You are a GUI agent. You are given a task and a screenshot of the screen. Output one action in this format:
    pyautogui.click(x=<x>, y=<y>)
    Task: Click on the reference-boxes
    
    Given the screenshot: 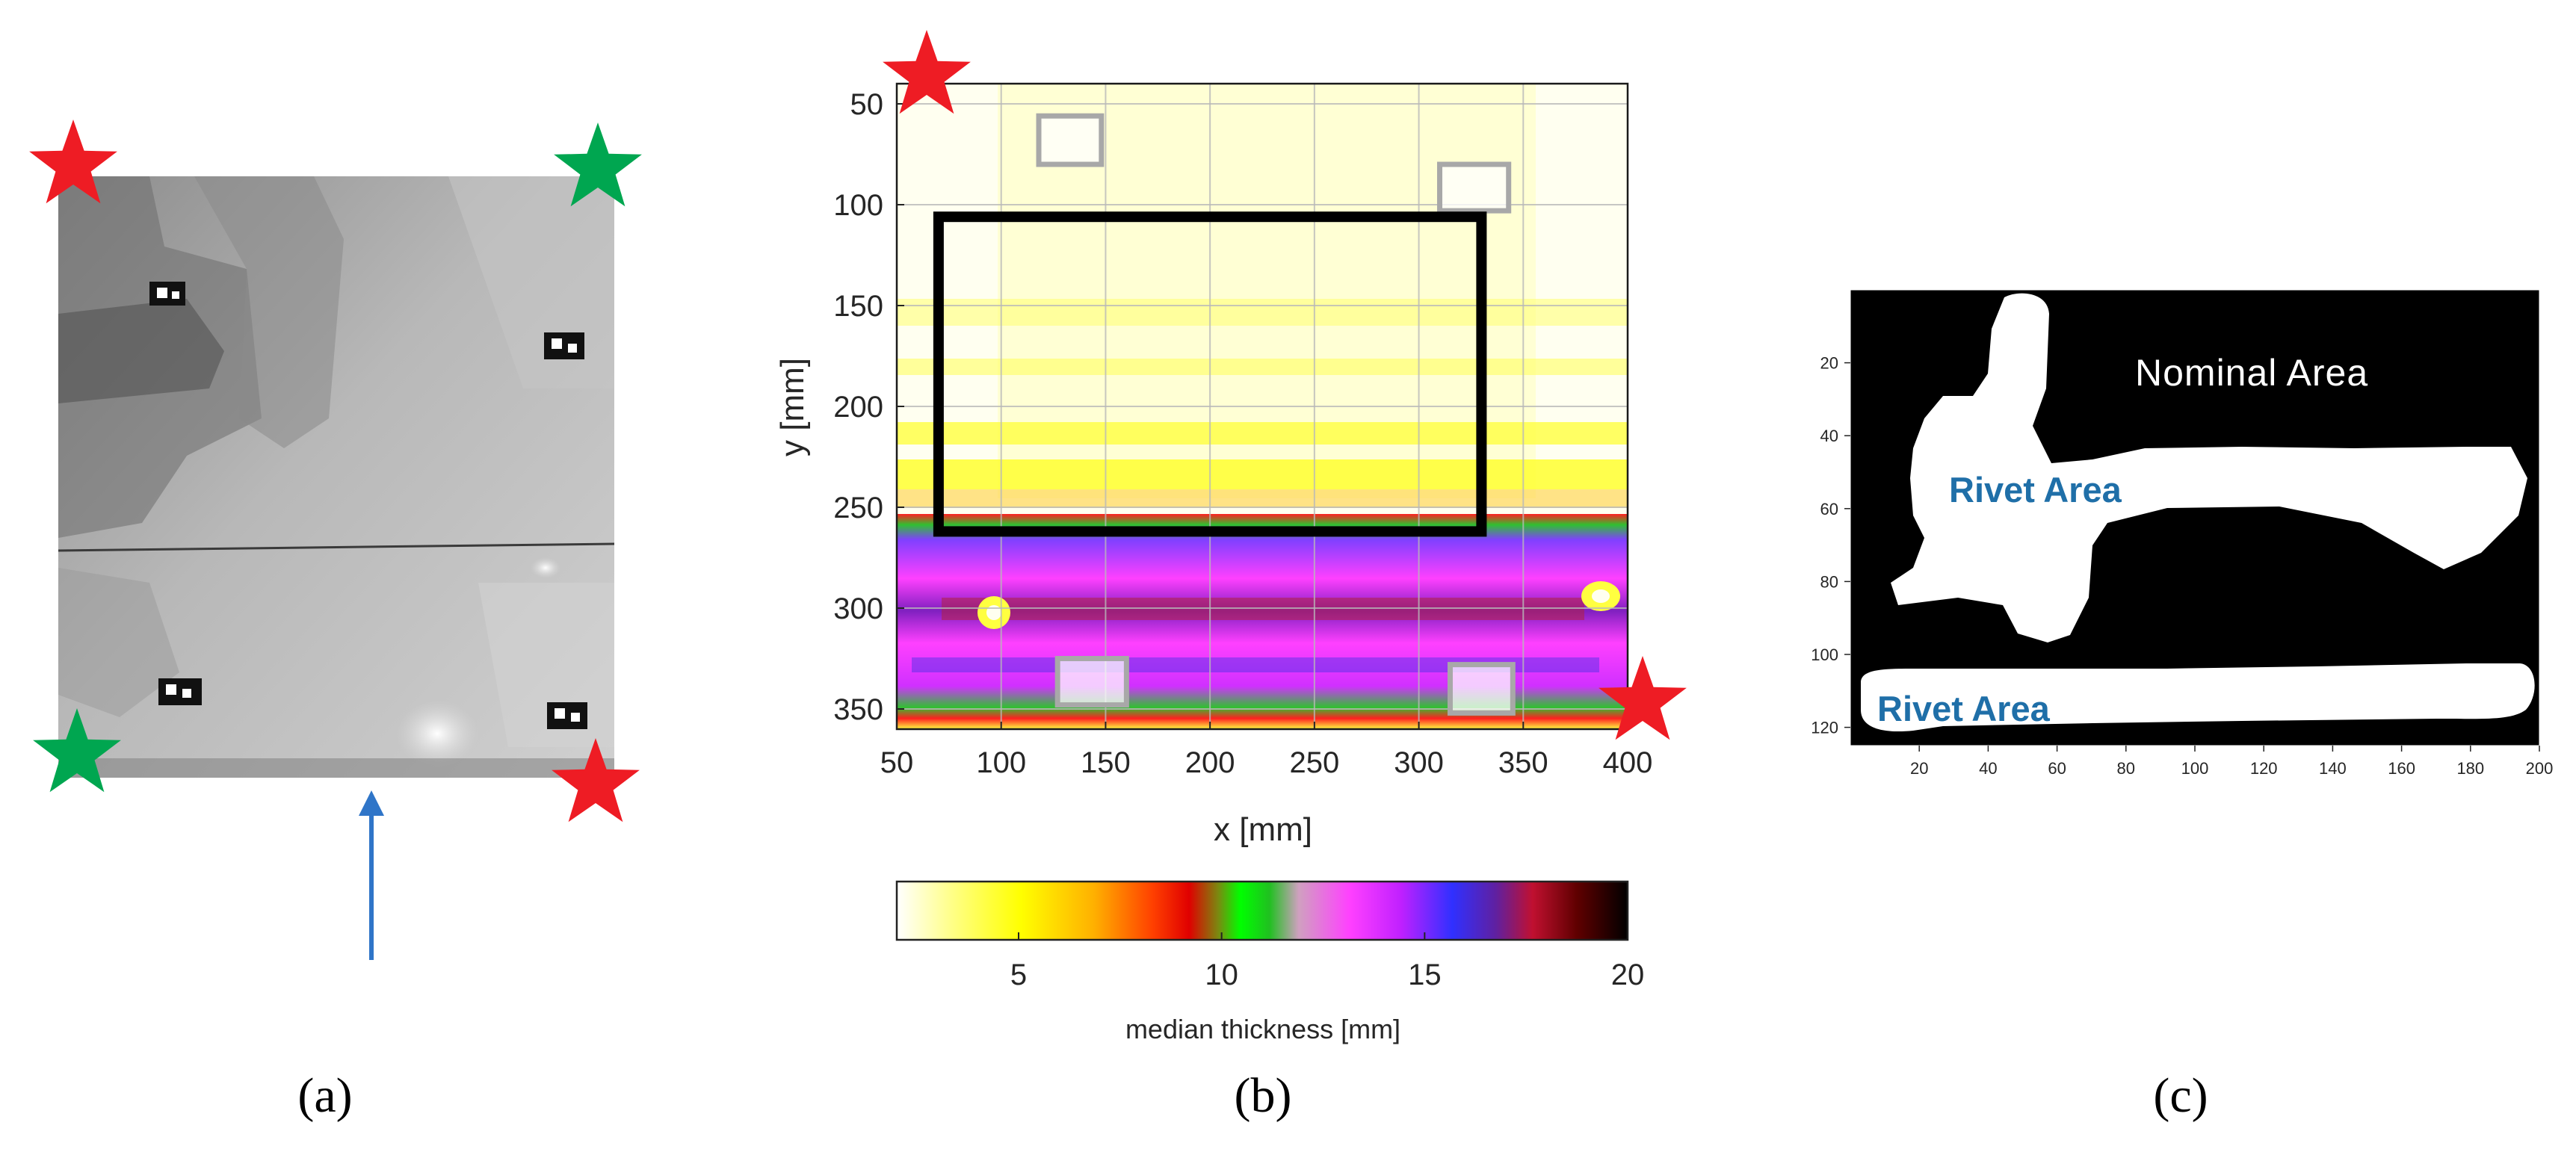 What is the action you would take?
    pyautogui.click(x=1276, y=414)
    